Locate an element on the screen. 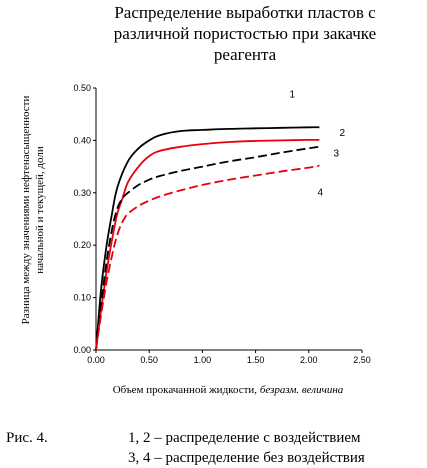 The image size is (427, 468). curve-label-3: 3 is located at coordinates (336, 154).